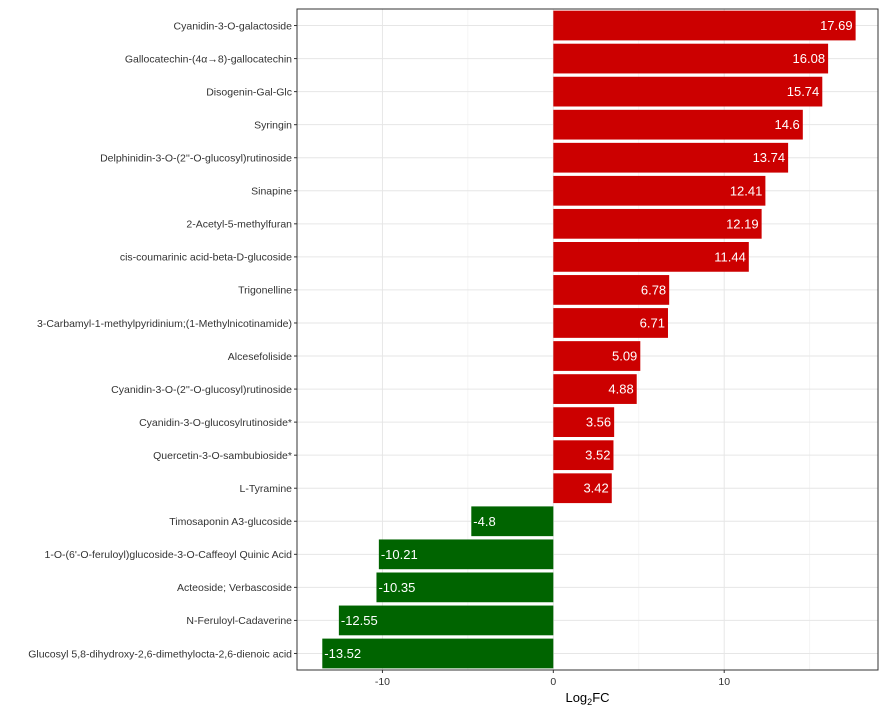 The height and width of the screenshot is (715, 886). Describe the element at coordinates (382, 682) in the screenshot. I see `x-tick-label: -10` at that location.